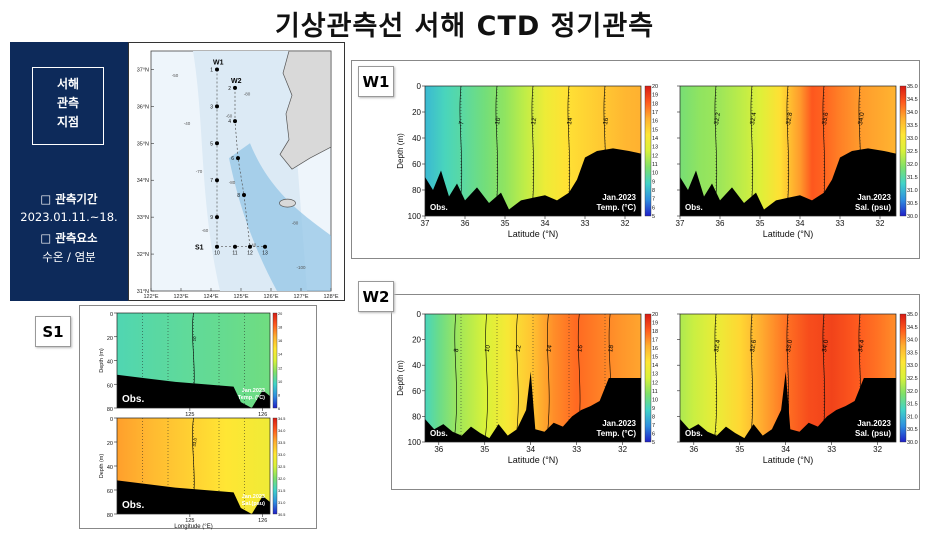  What do you see at coordinates (415, 216) in the screenshot?
I see `y-tick-label: 100` at bounding box center [415, 216].